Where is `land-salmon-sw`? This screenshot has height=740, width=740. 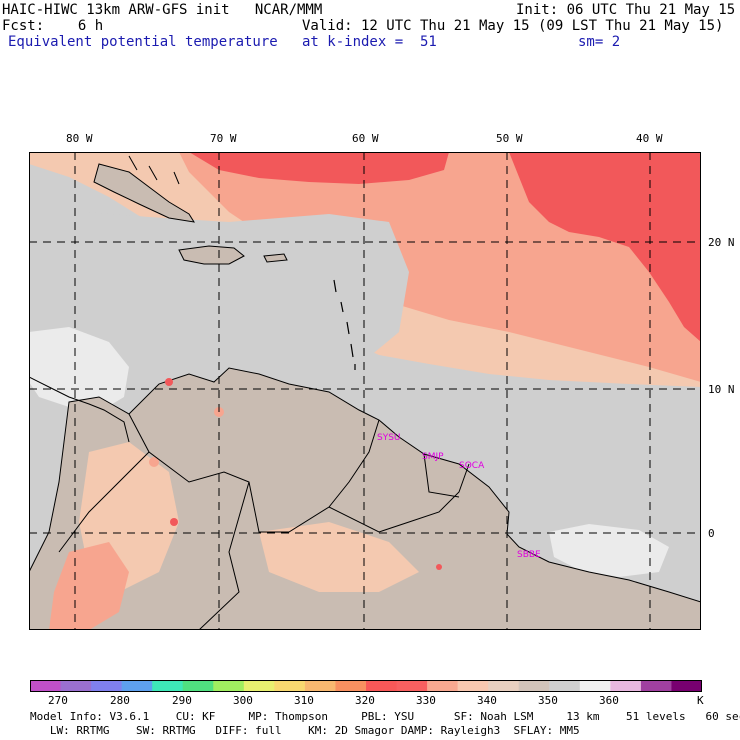 land-salmon-sw is located at coordinates (89, 586).